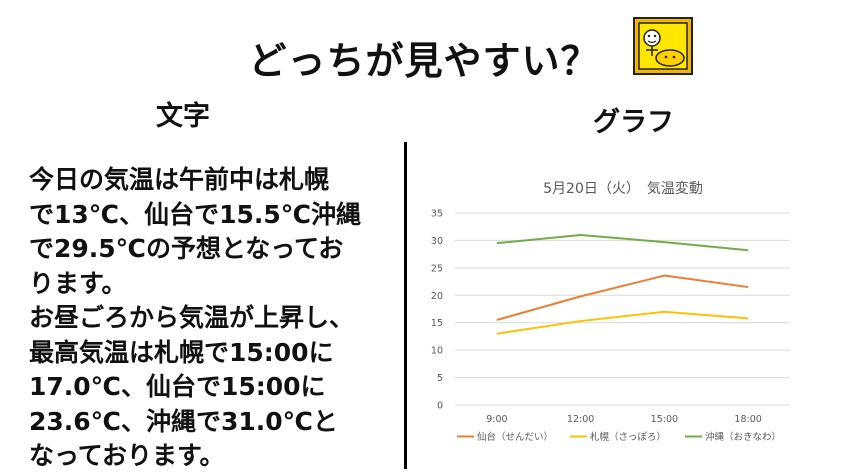 This screenshot has width=848, height=474. Describe the element at coordinates (496, 419) in the screenshot. I see `x-tick-label: 9:00` at that location.